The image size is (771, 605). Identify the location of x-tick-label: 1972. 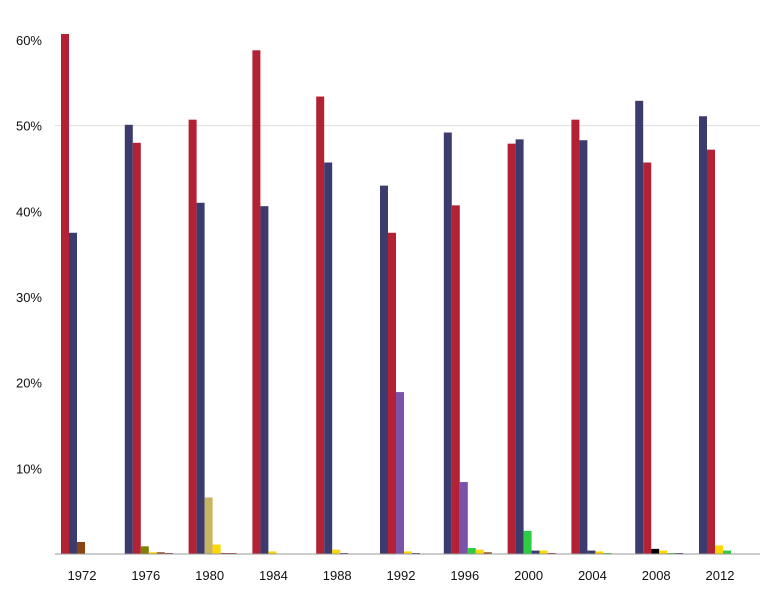
(82, 575).